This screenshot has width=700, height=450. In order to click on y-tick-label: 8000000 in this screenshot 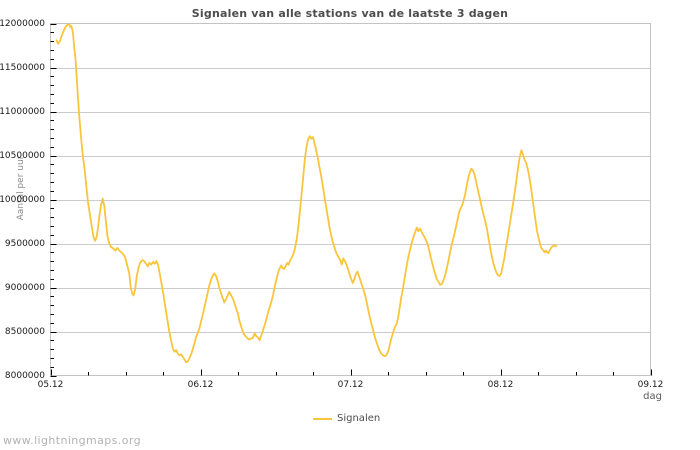, I will do `click(24, 375)`.